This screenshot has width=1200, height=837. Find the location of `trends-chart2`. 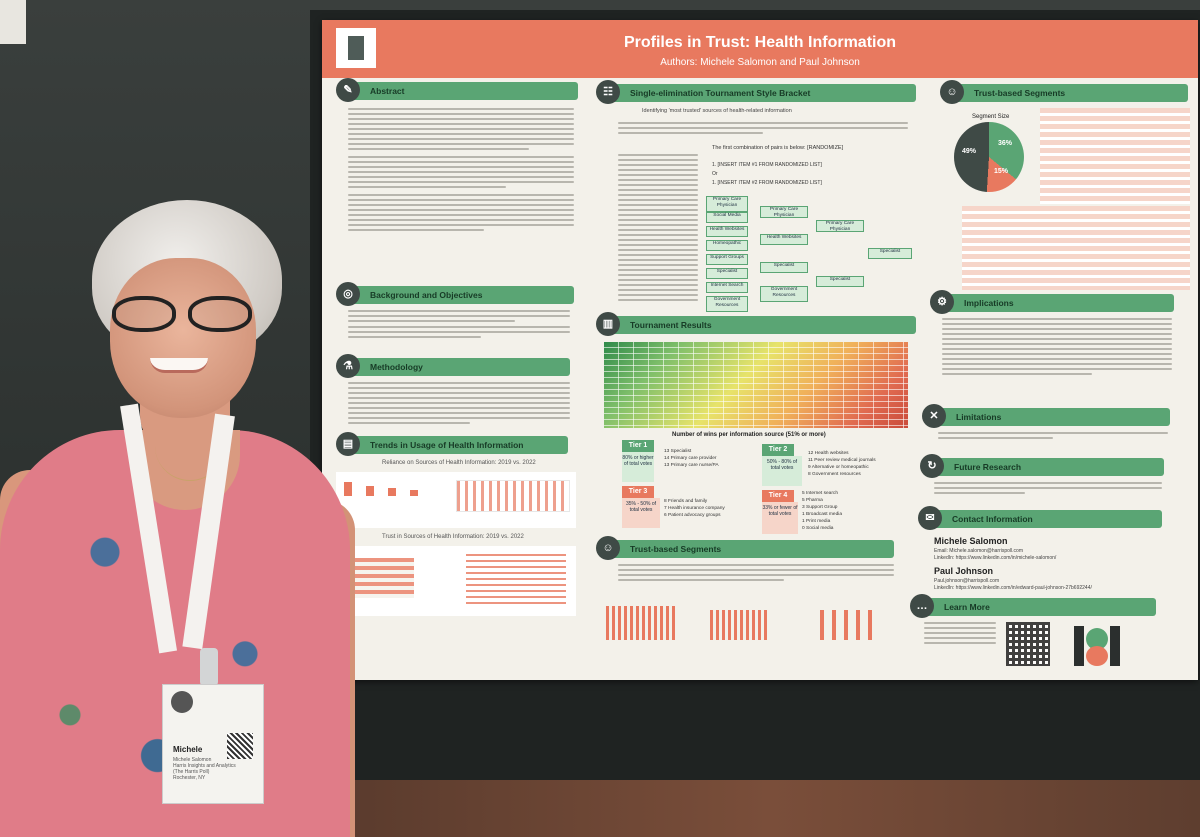

trends-chart2 is located at coordinates (456, 581).